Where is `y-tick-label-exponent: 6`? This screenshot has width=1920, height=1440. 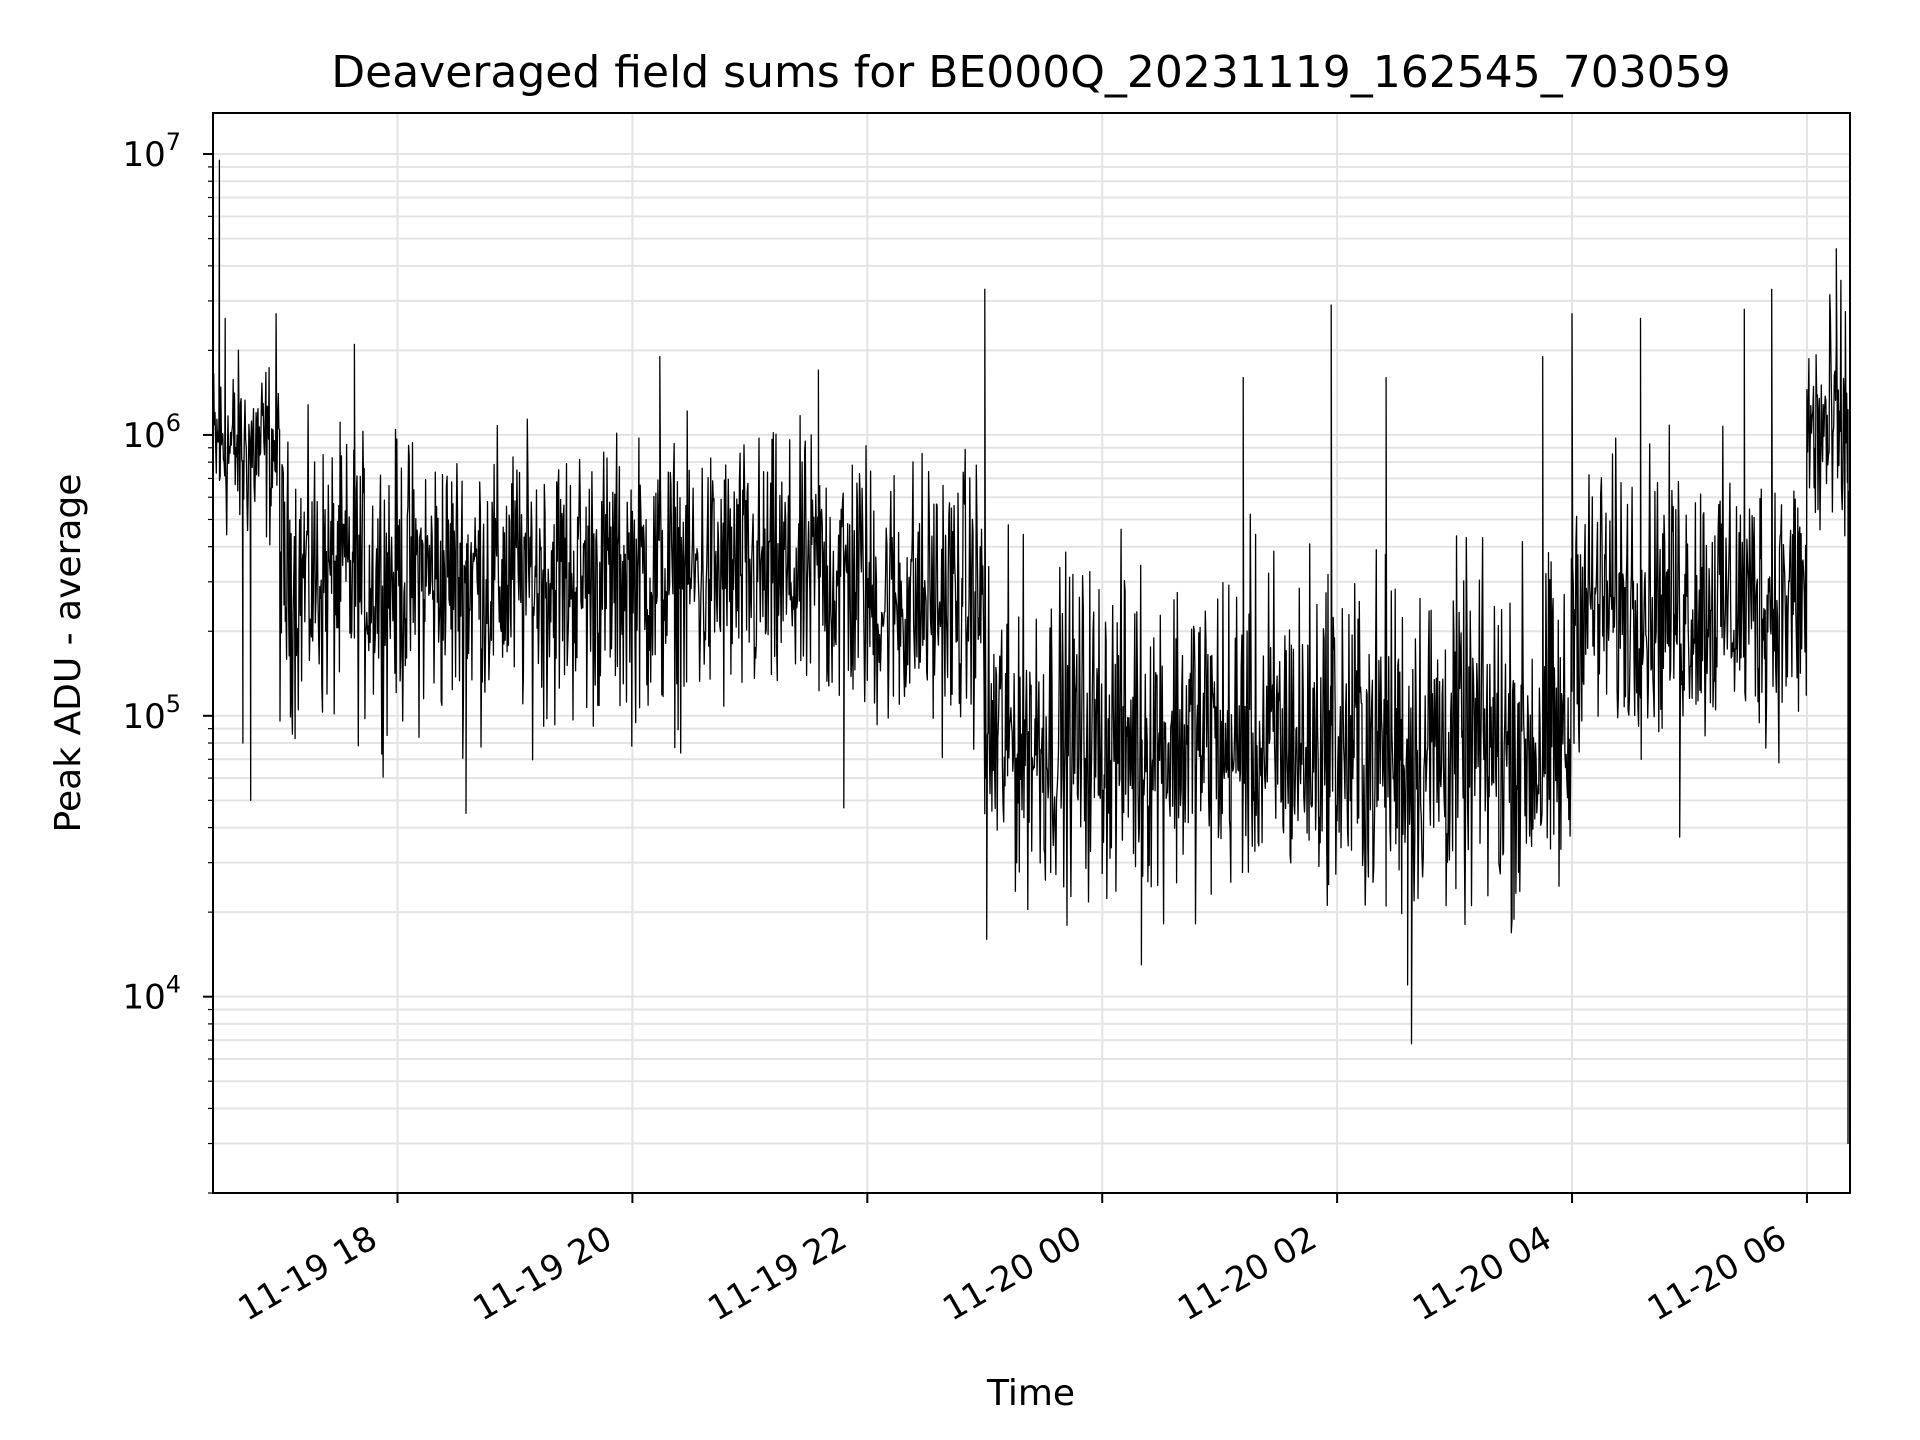
y-tick-label-exponent: 6 is located at coordinates (173, 423).